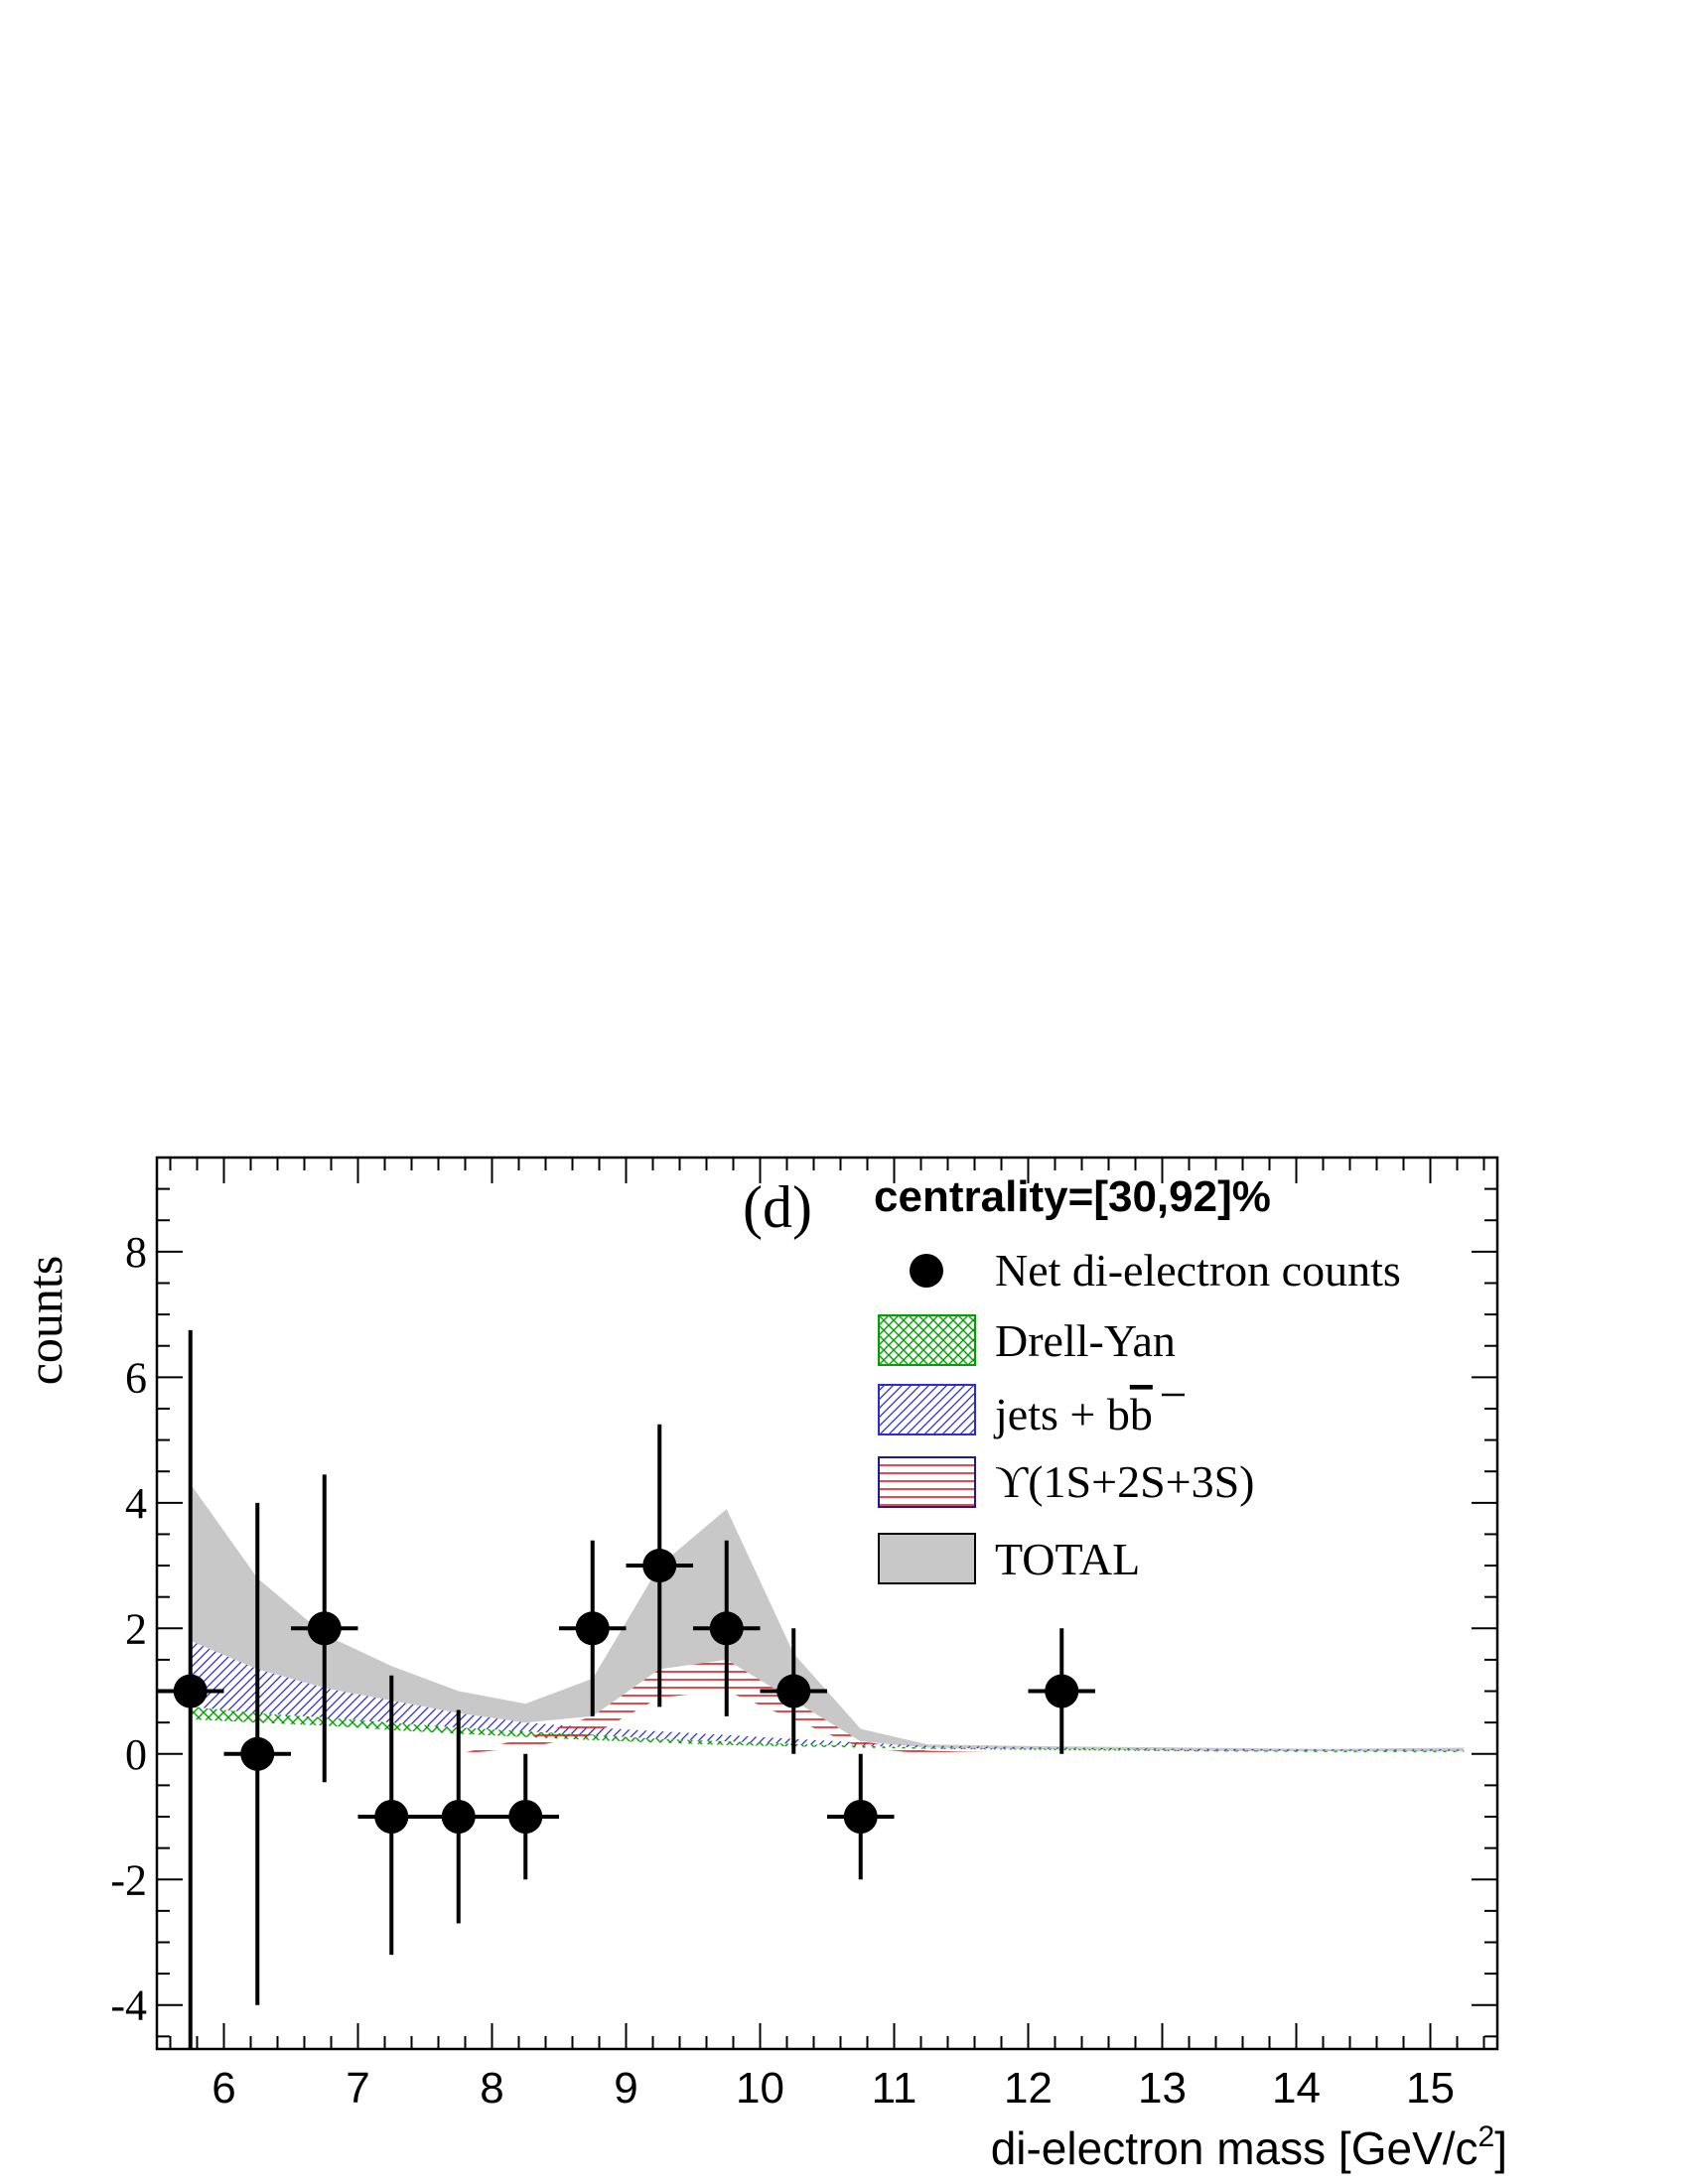  Describe the element at coordinates (223, 2088) in the screenshot. I see `x-tick-label: 6` at that location.